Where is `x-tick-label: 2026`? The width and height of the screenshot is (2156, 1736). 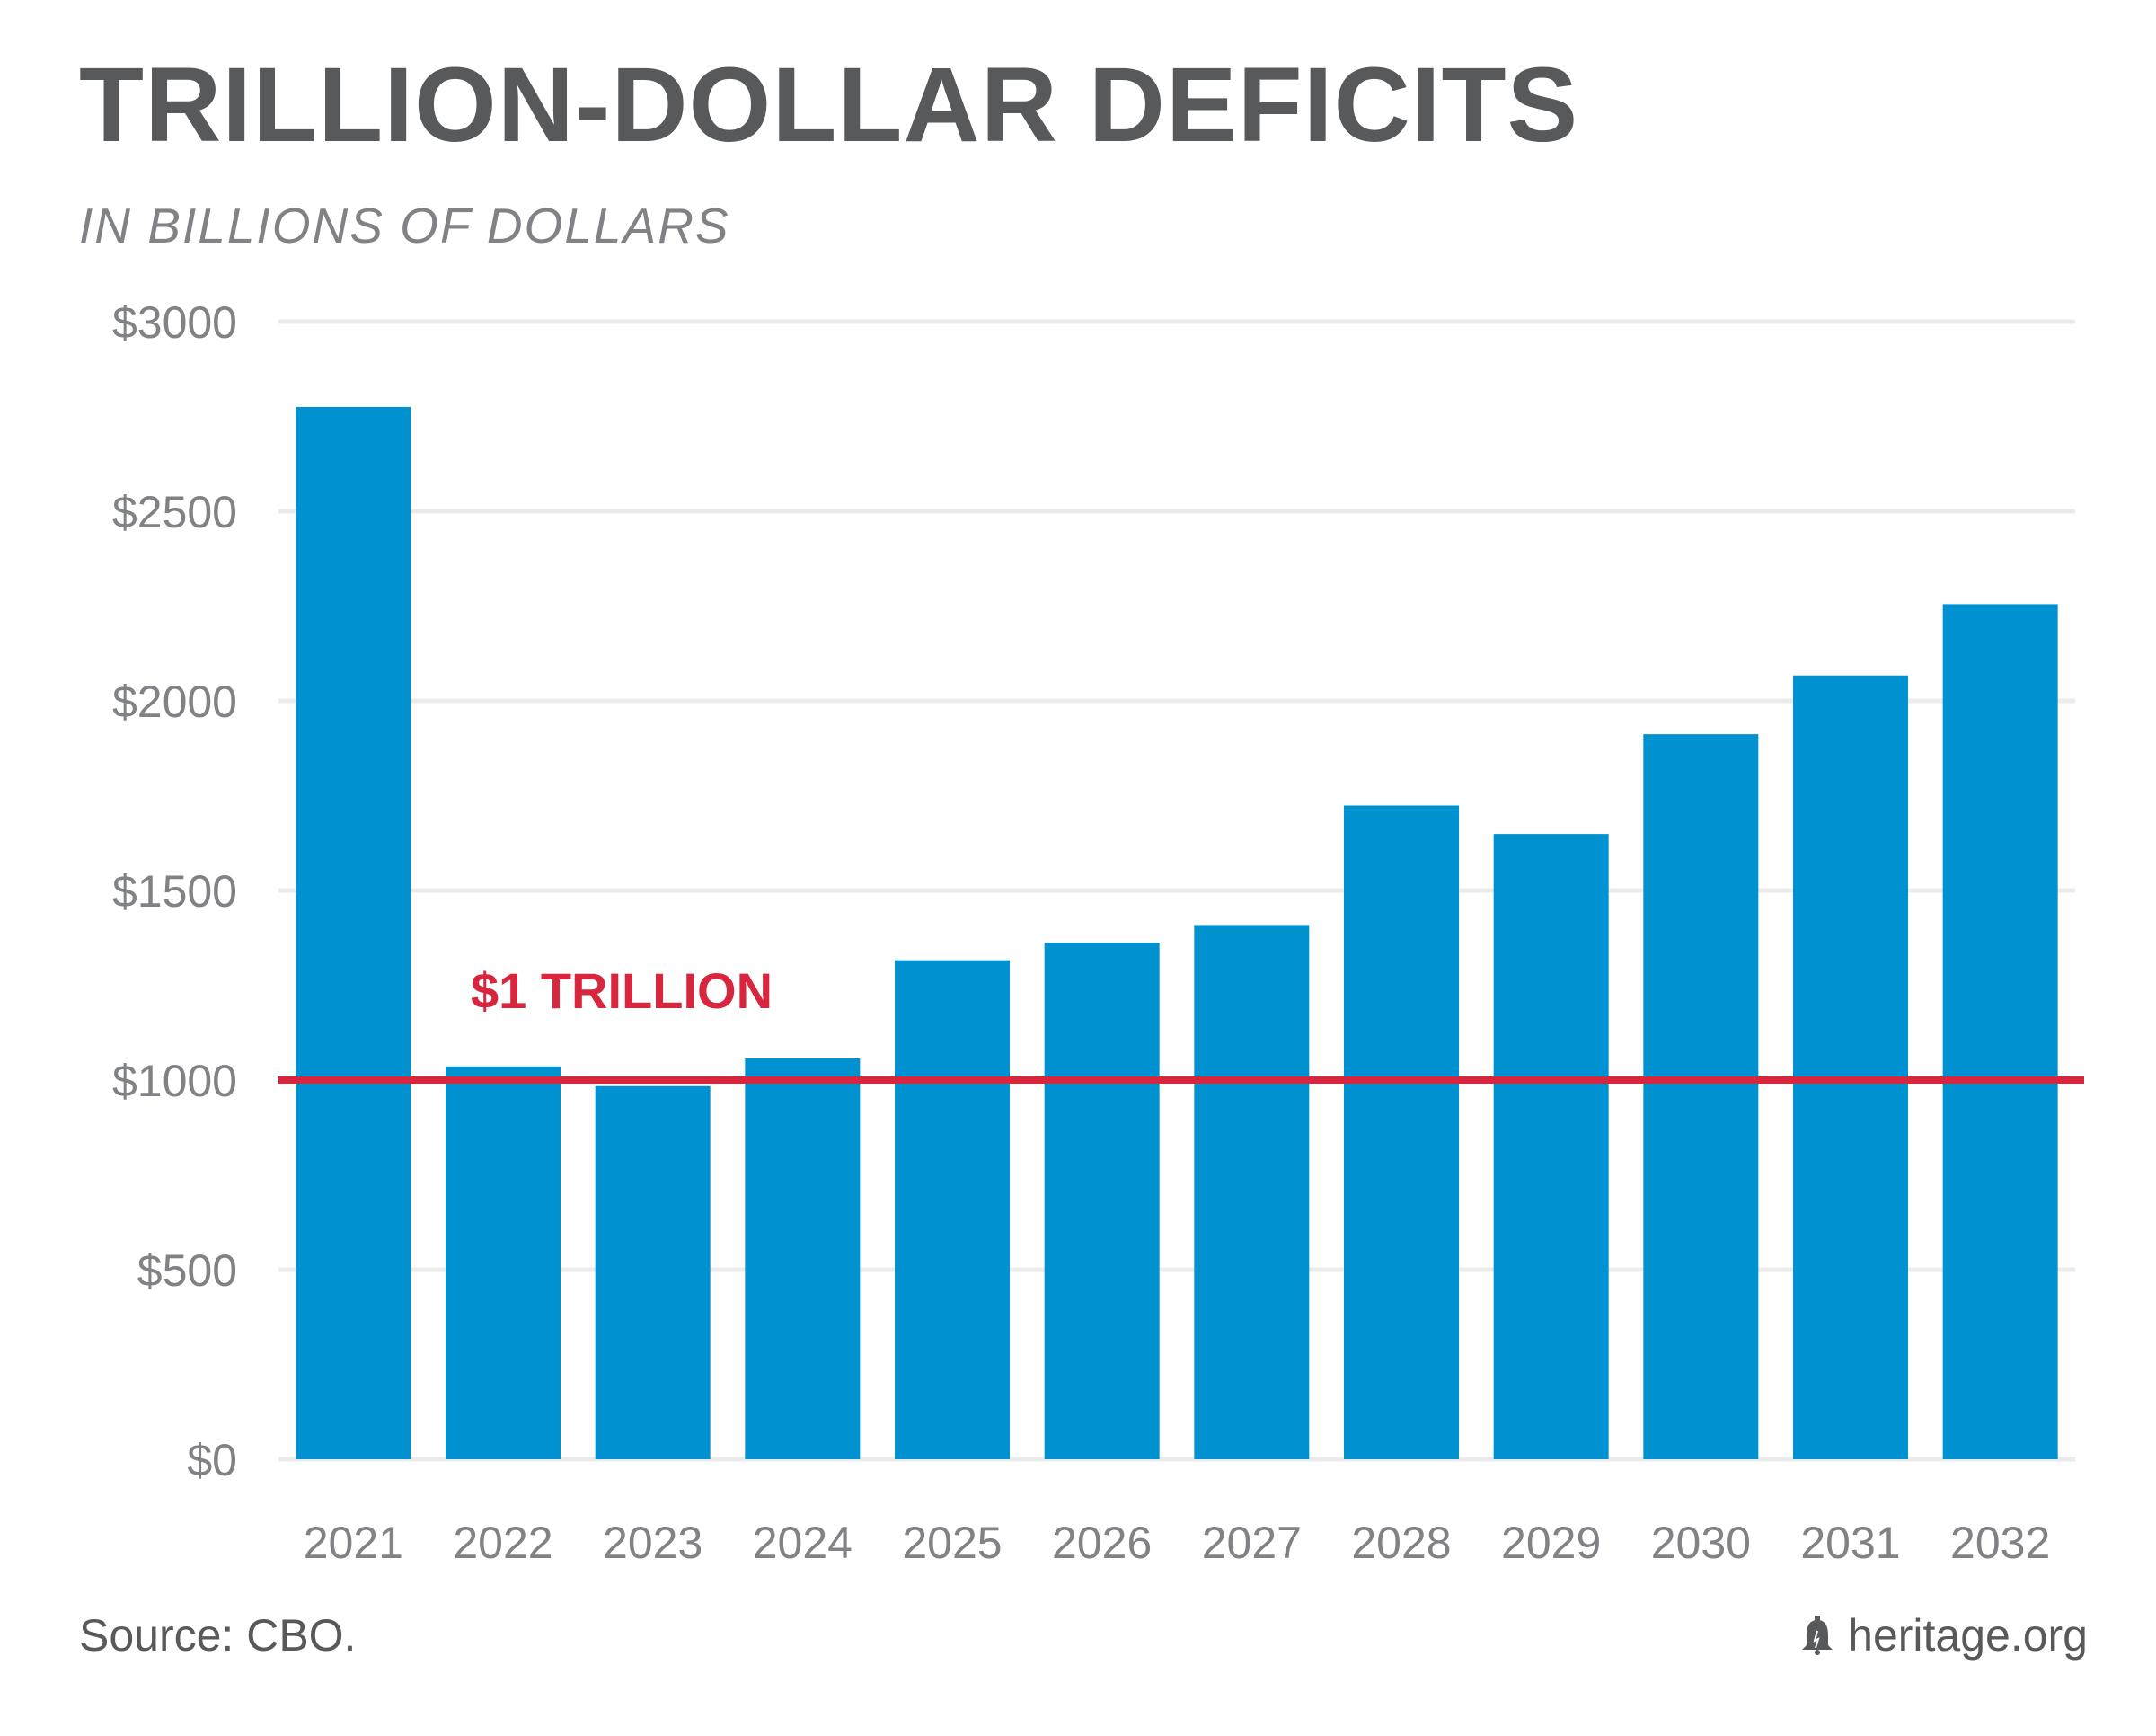 x-tick-label: 2026 is located at coordinates (1102, 1543).